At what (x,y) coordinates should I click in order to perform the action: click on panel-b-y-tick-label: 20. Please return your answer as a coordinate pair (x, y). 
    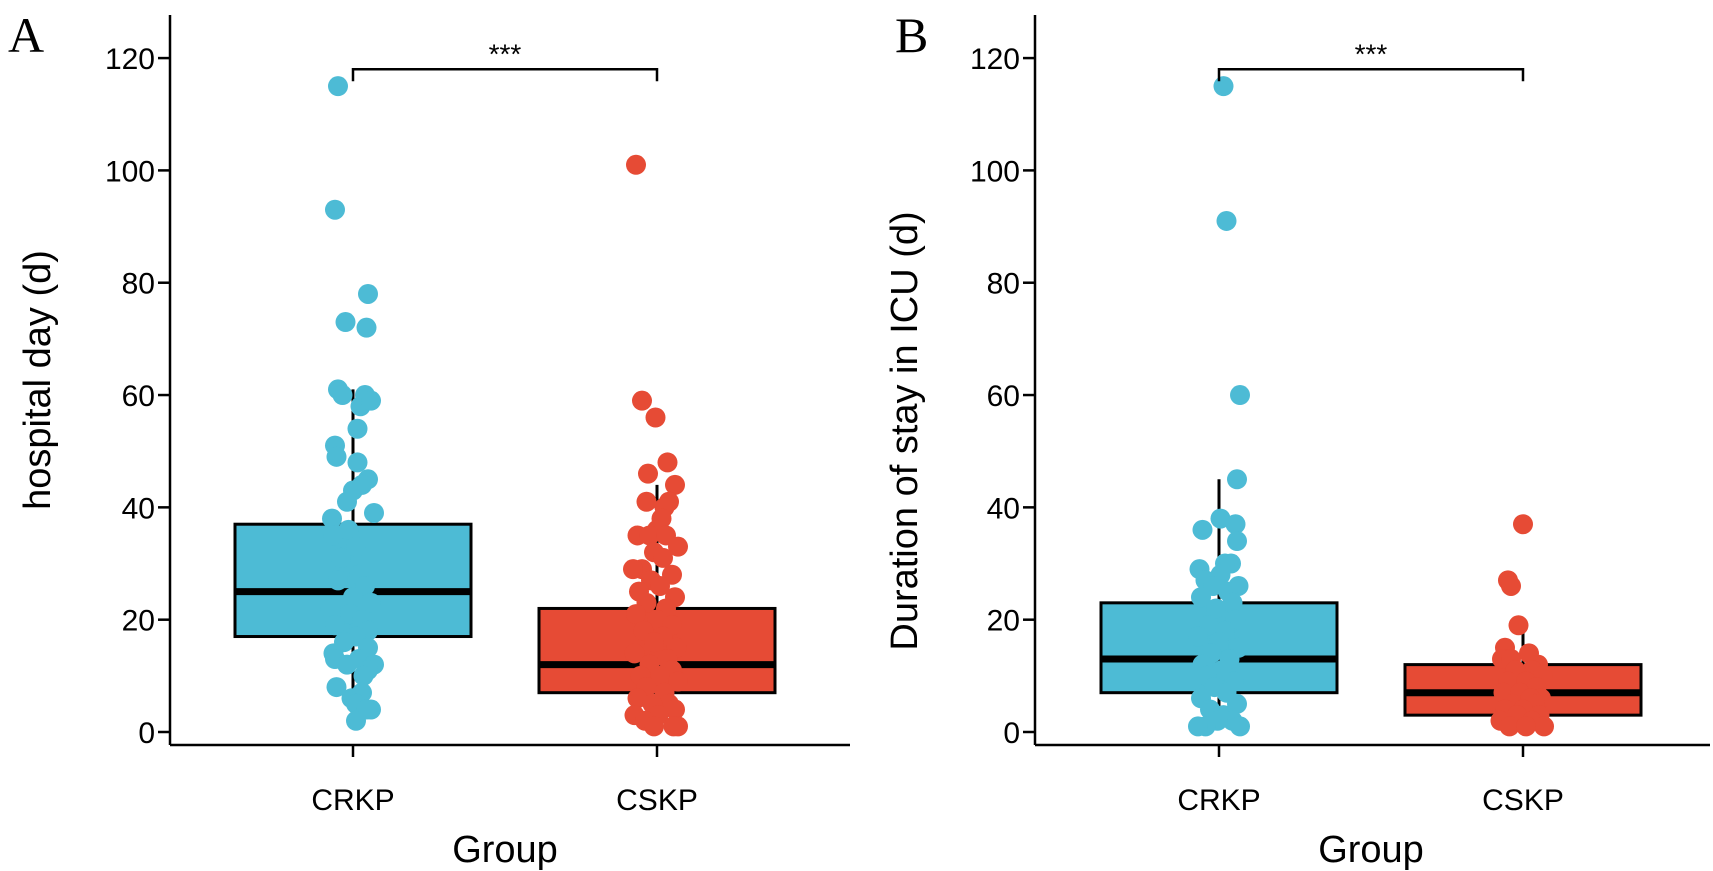
    Looking at the image, I should click on (1003, 621).